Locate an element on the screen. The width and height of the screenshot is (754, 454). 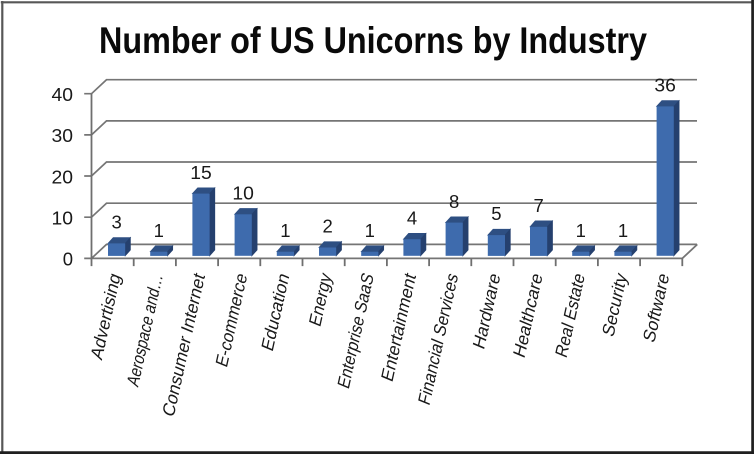
svg-text: 8 is located at coordinates (454, 201).